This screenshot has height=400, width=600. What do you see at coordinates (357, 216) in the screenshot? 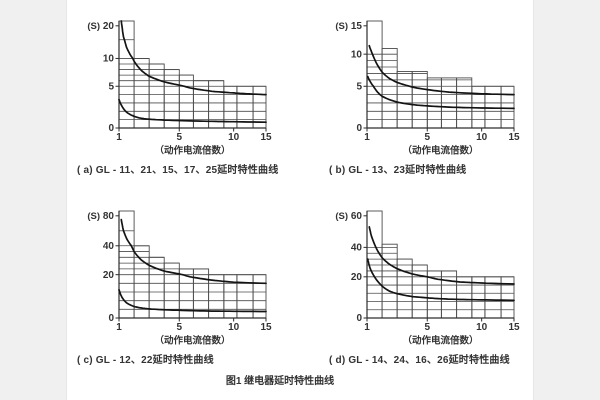
I see `chart-text: 60` at bounding box center [357, 216].